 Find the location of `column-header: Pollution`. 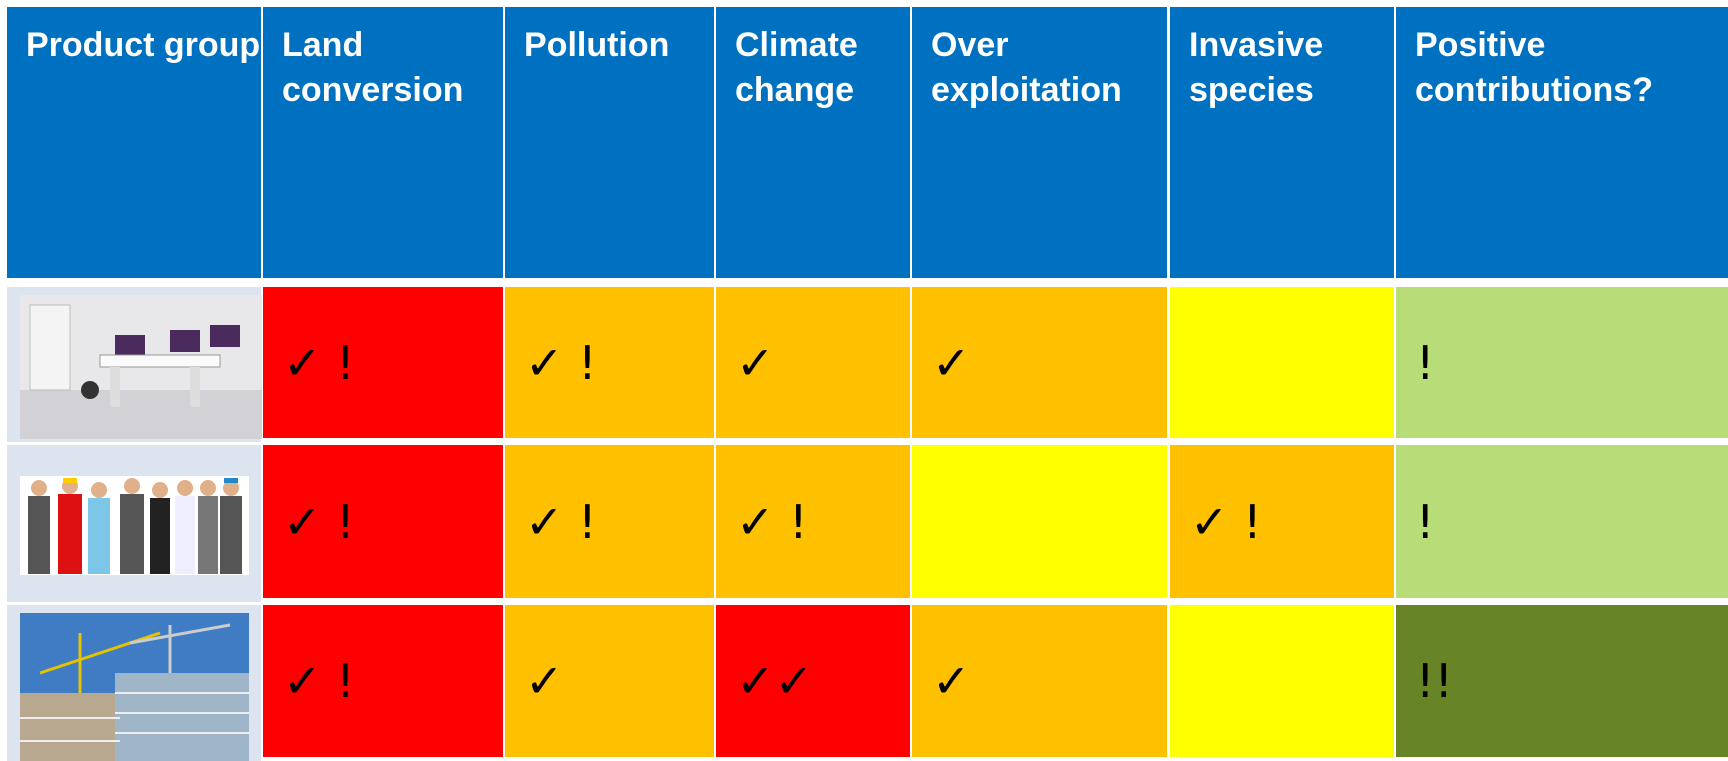

column-header: Pollution is located at coordinates (609, 142).